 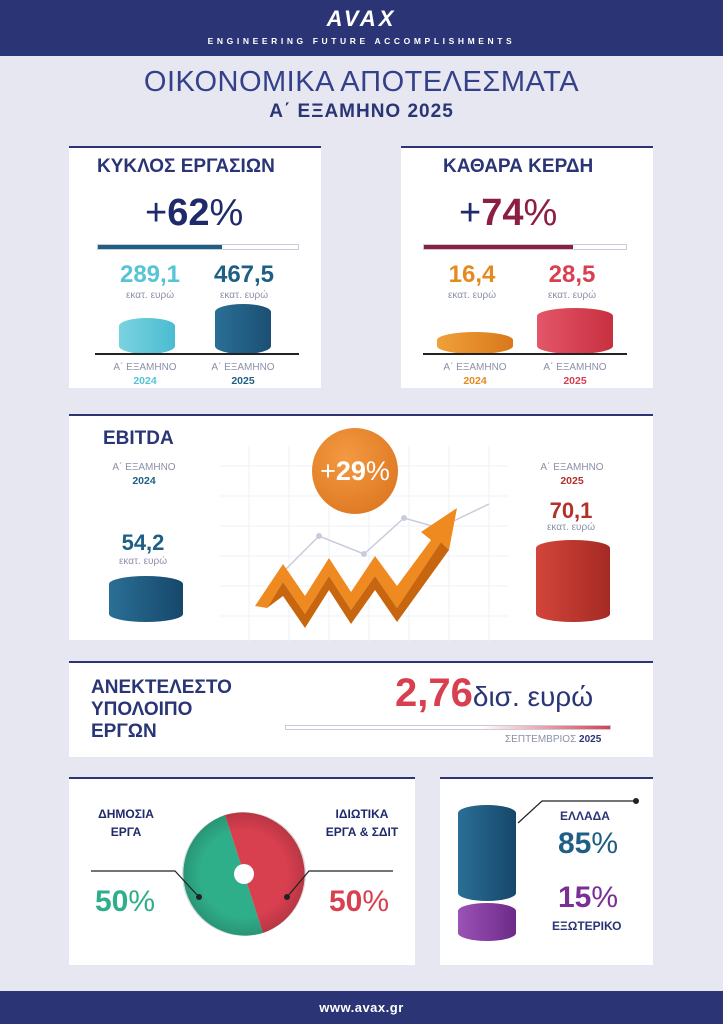 What do you see at coordinates (160, 247) in the screenshot?
I see `revenue-progress-fill` at bounding box center [160, 247].